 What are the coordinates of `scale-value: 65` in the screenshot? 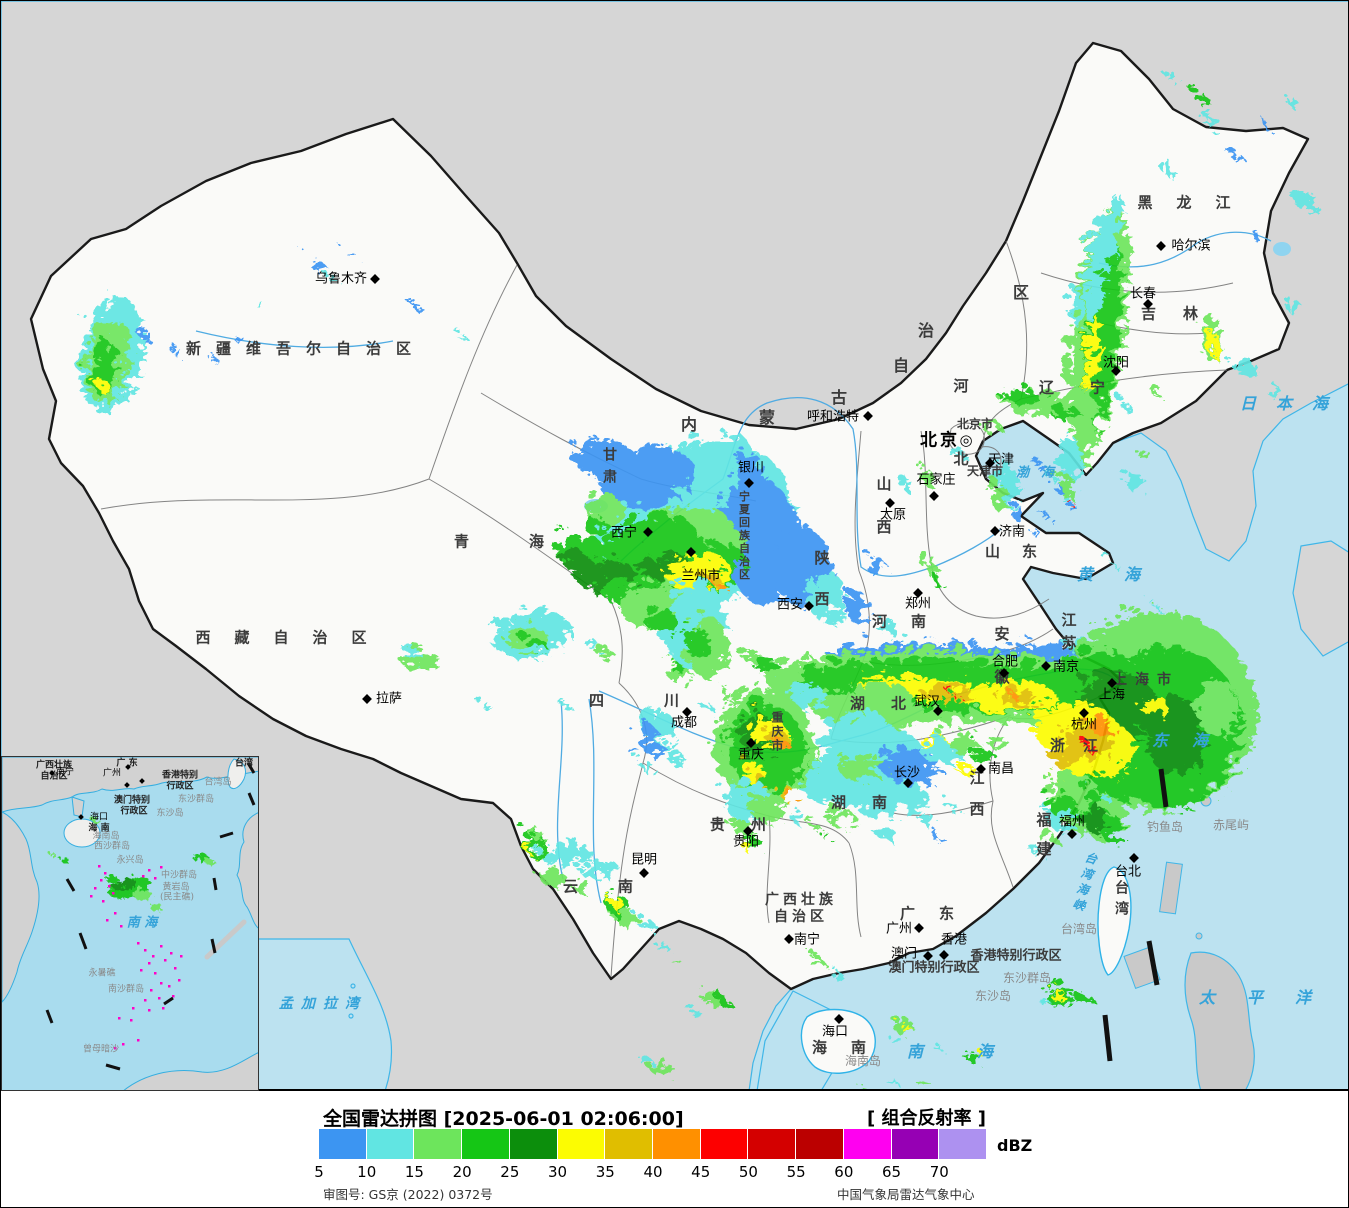 It's located at (892, 1172).